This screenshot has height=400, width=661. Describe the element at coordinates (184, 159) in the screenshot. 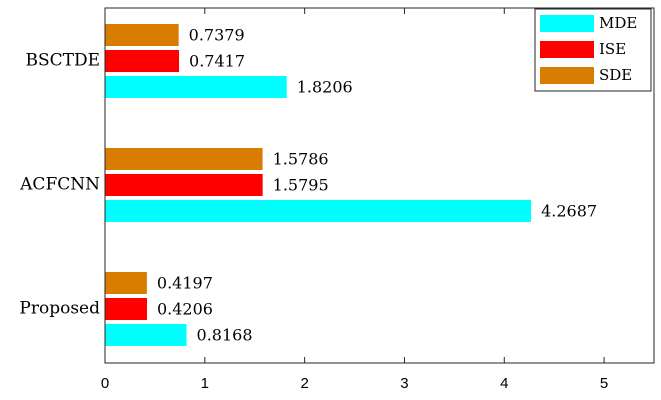

I see `bar-acfcnn-sde` at that location.